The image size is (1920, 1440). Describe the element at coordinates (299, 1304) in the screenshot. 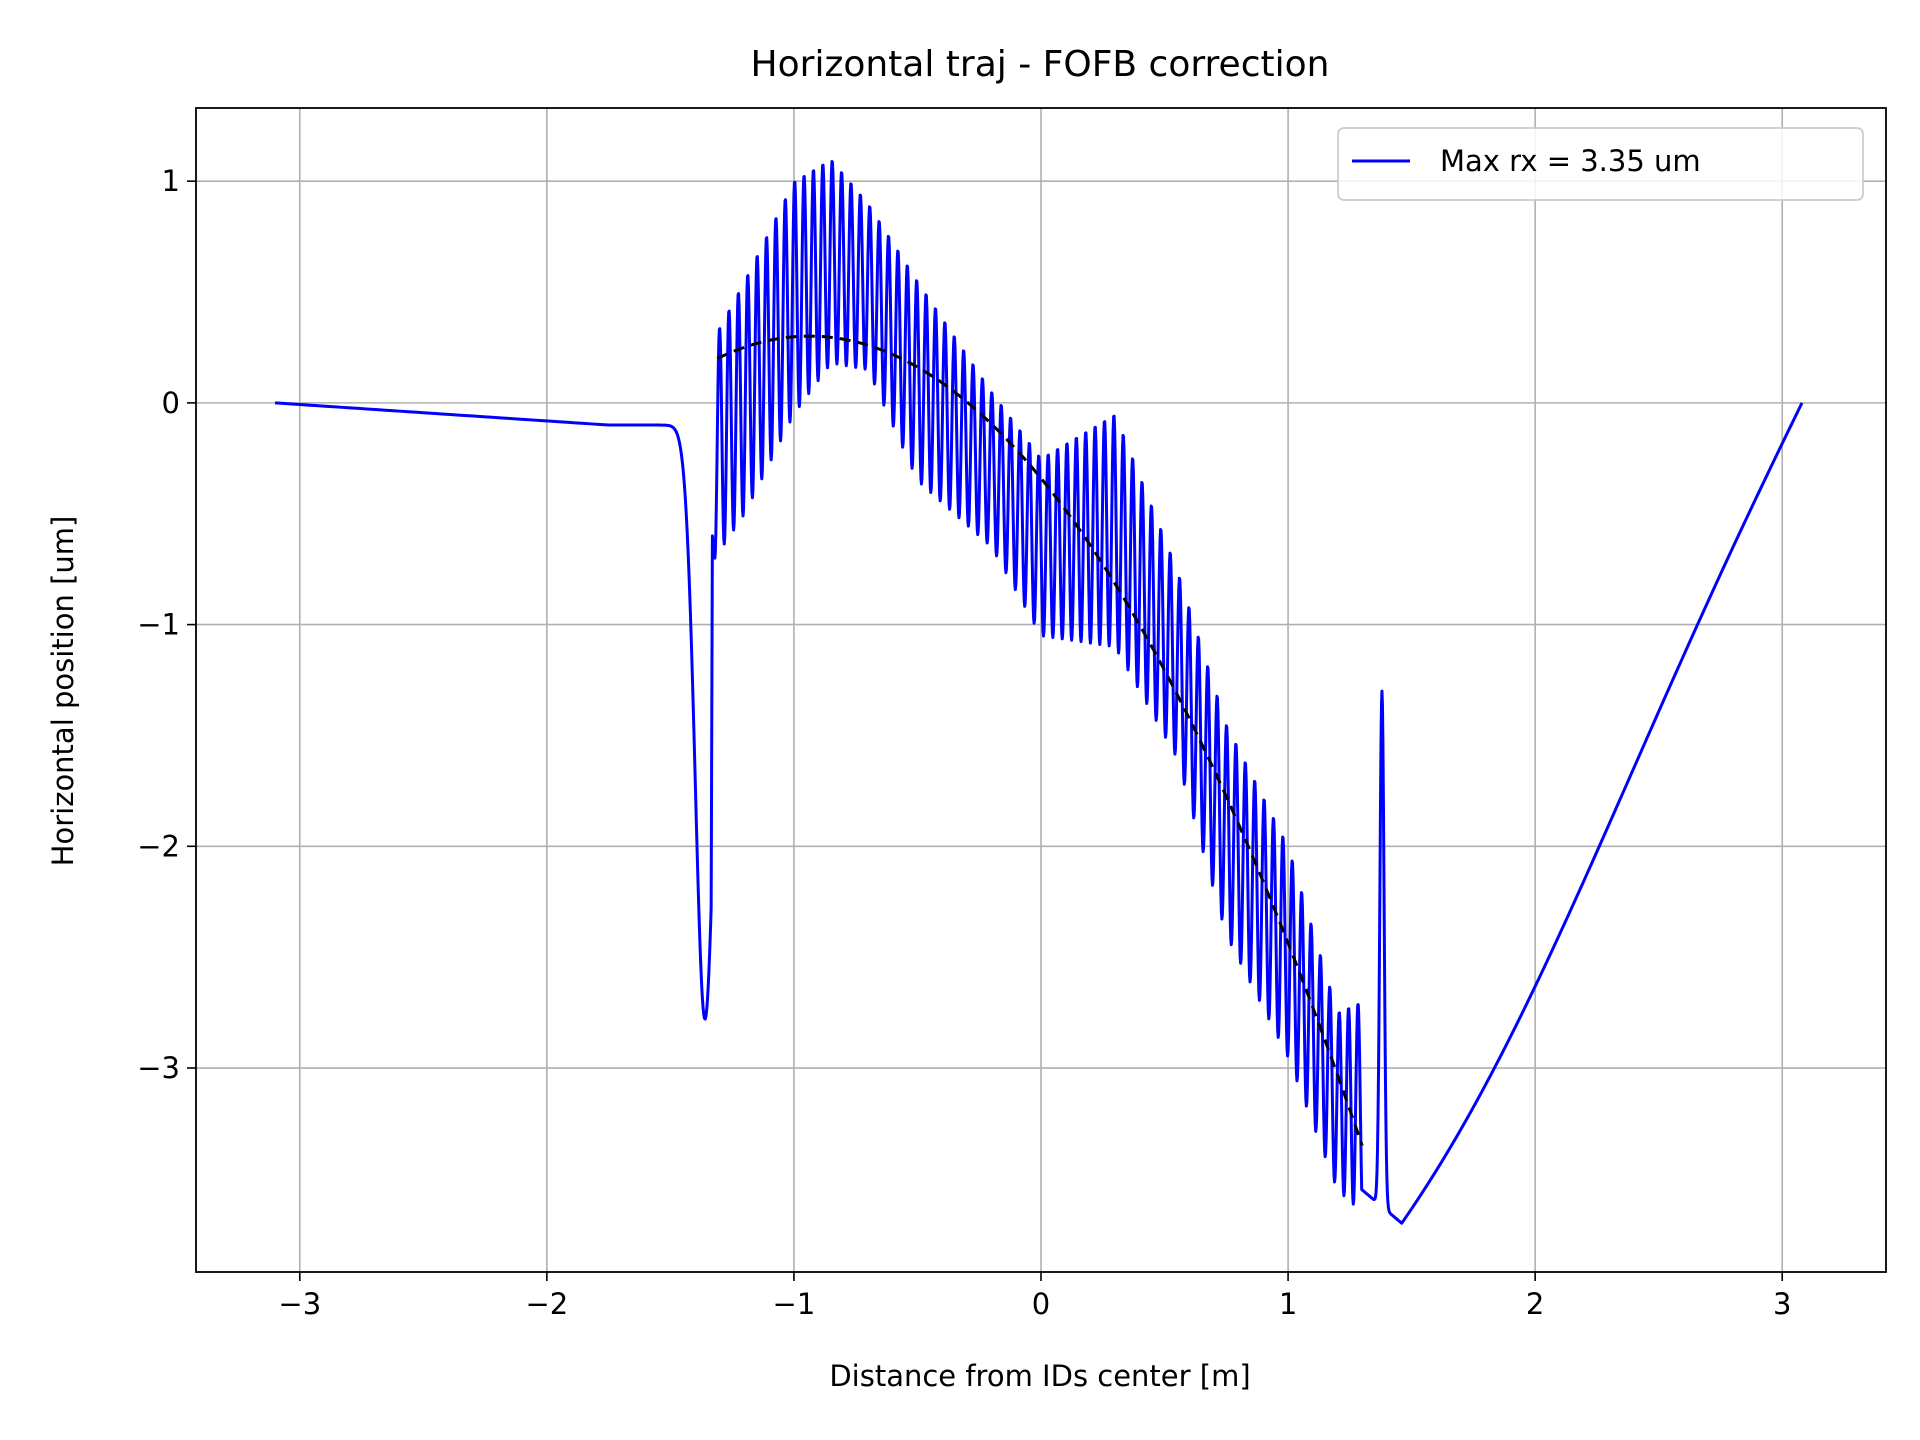

I see `x-tick-label: −3` at that location.